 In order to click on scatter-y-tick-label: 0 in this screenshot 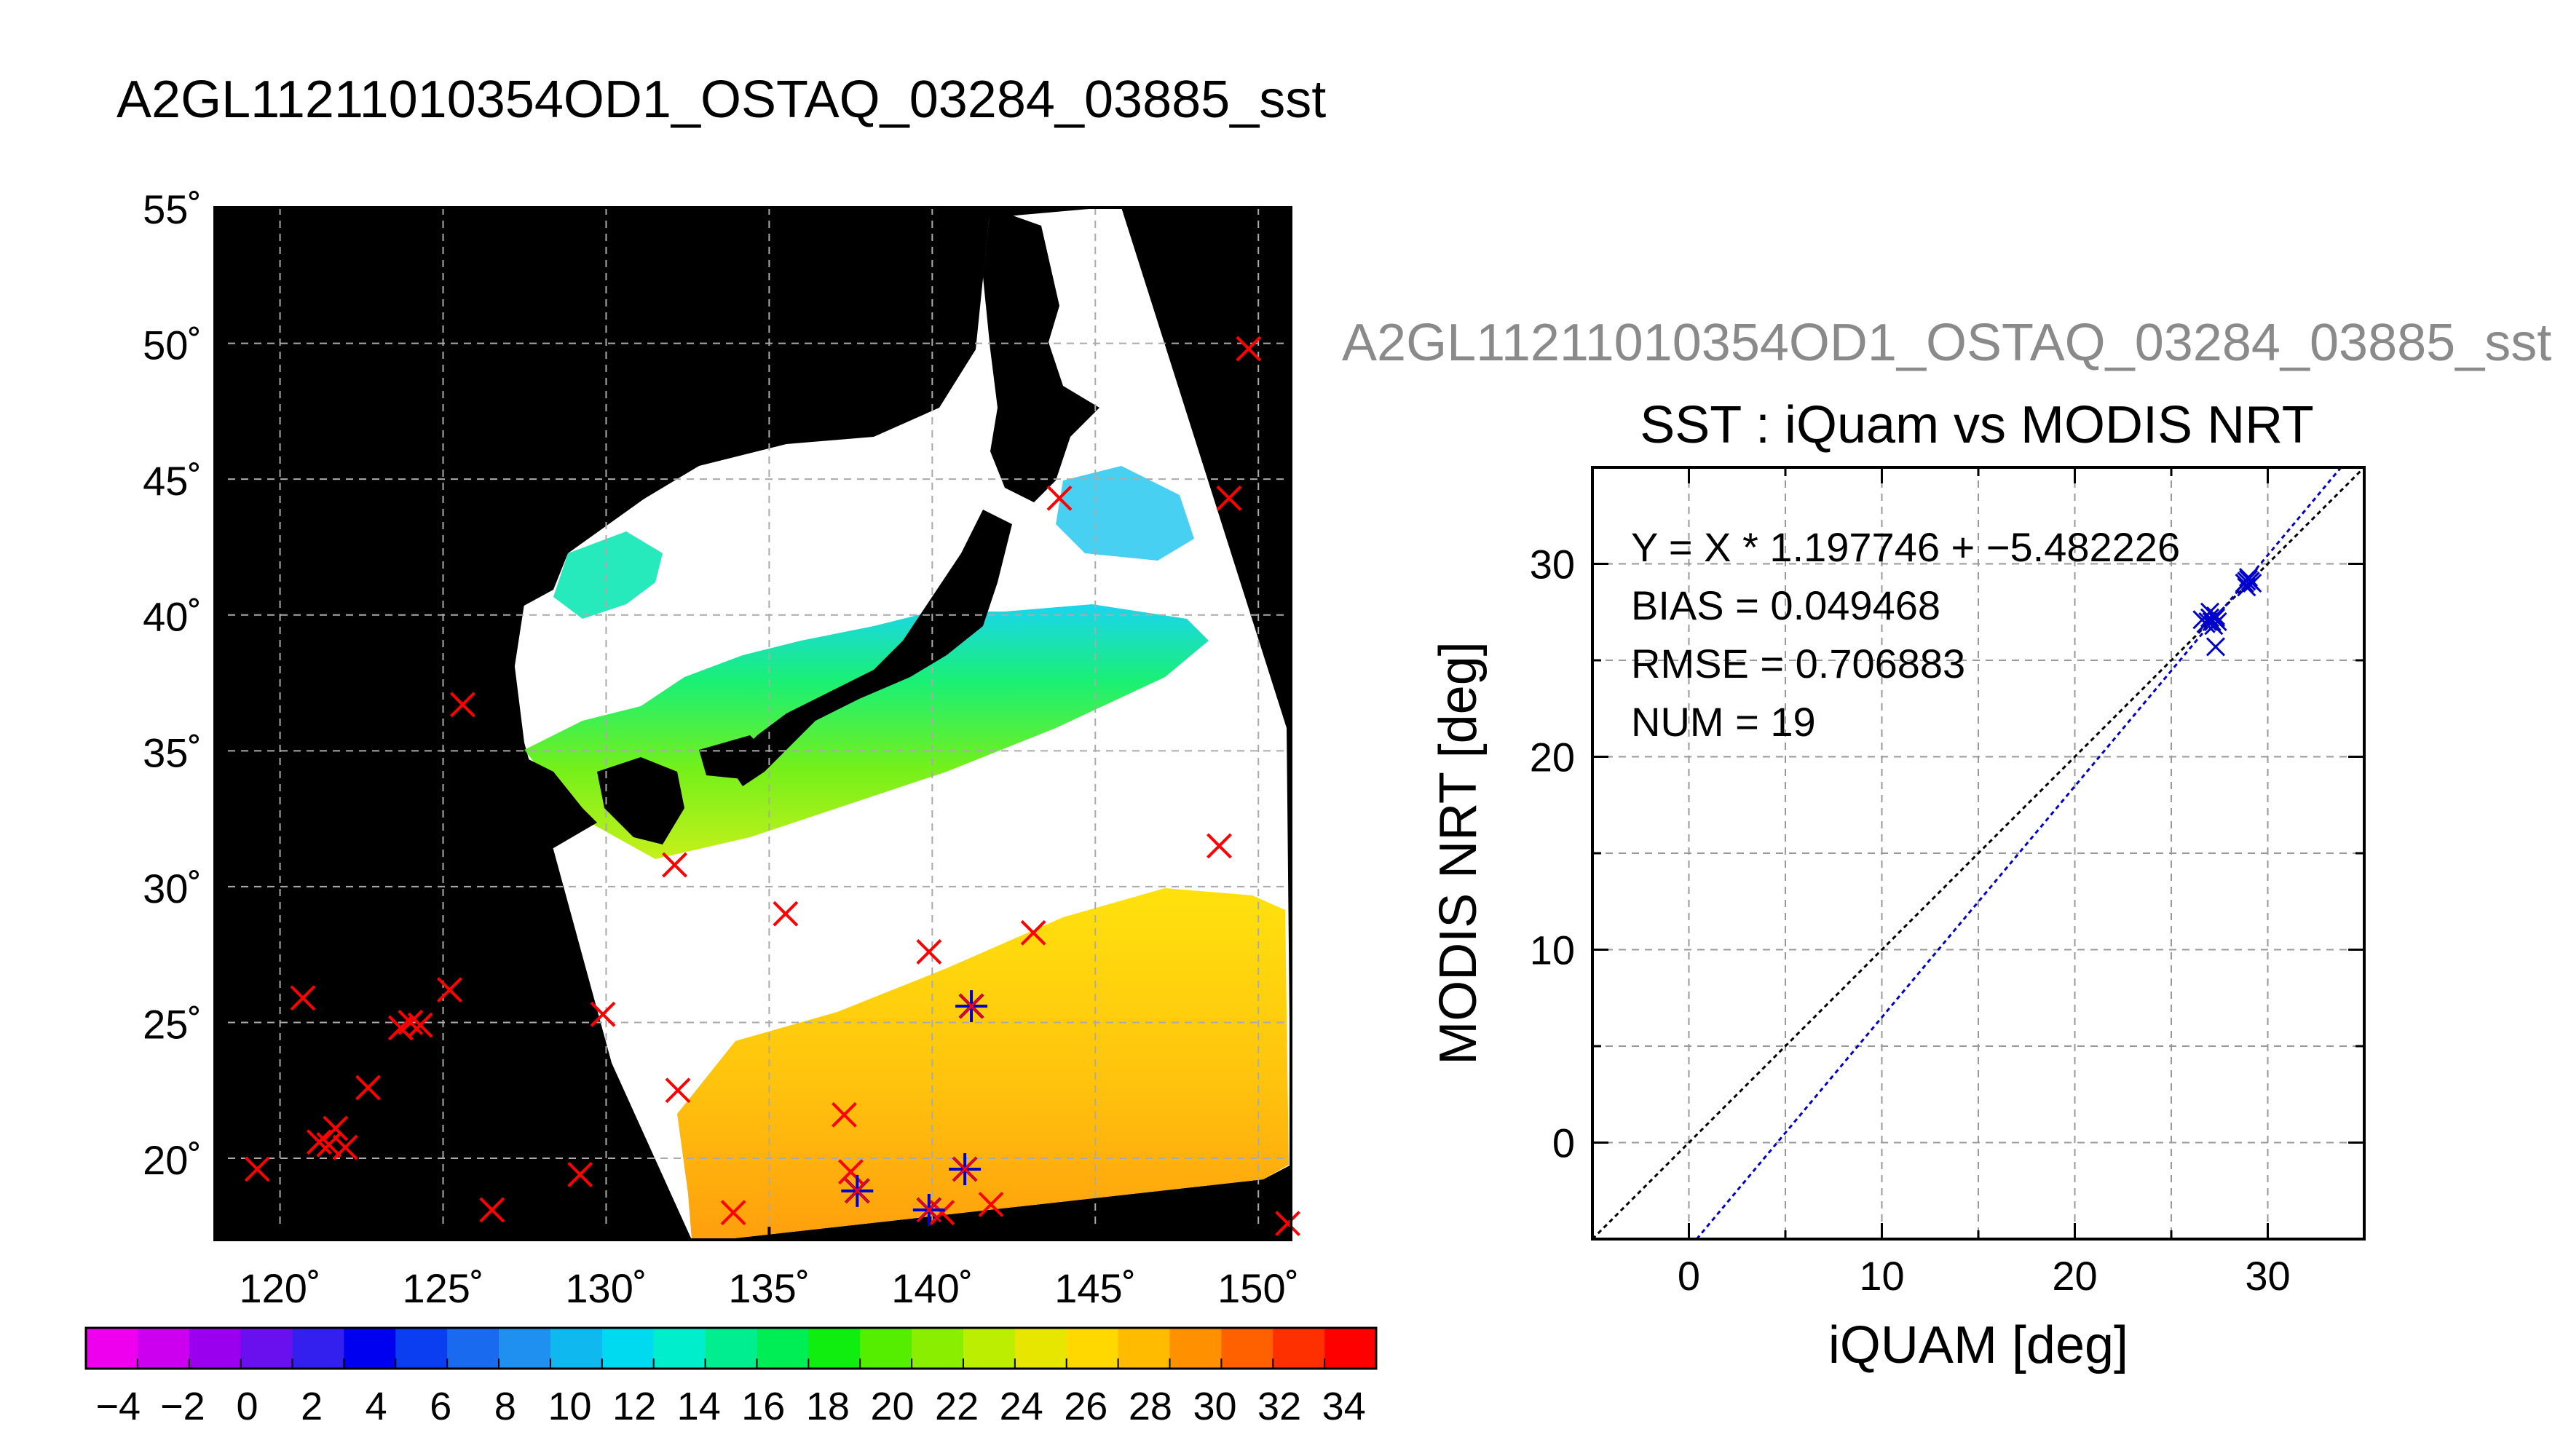, I will do `click(1563, 1143)`.